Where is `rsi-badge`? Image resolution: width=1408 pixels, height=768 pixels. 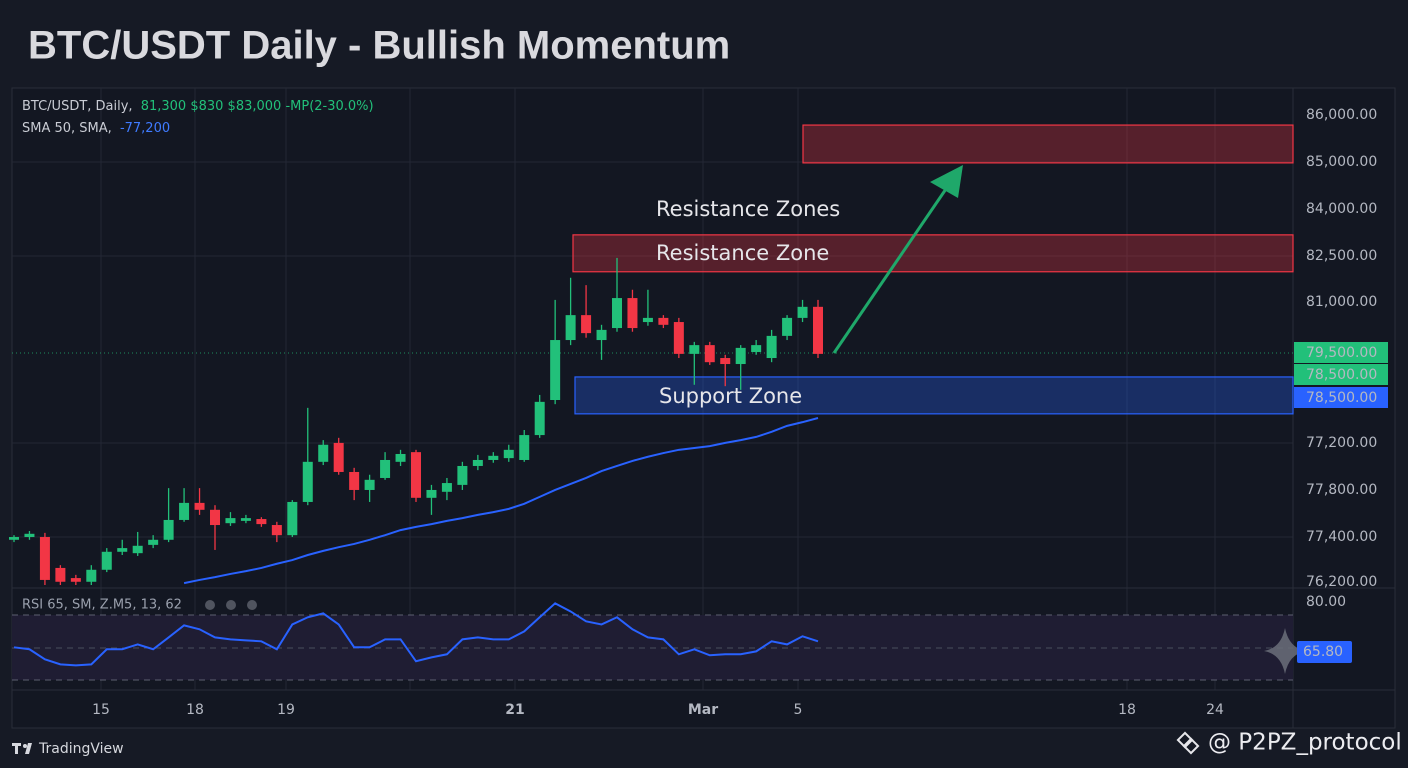
rsi-badge is located at coordinates (1324, 652).